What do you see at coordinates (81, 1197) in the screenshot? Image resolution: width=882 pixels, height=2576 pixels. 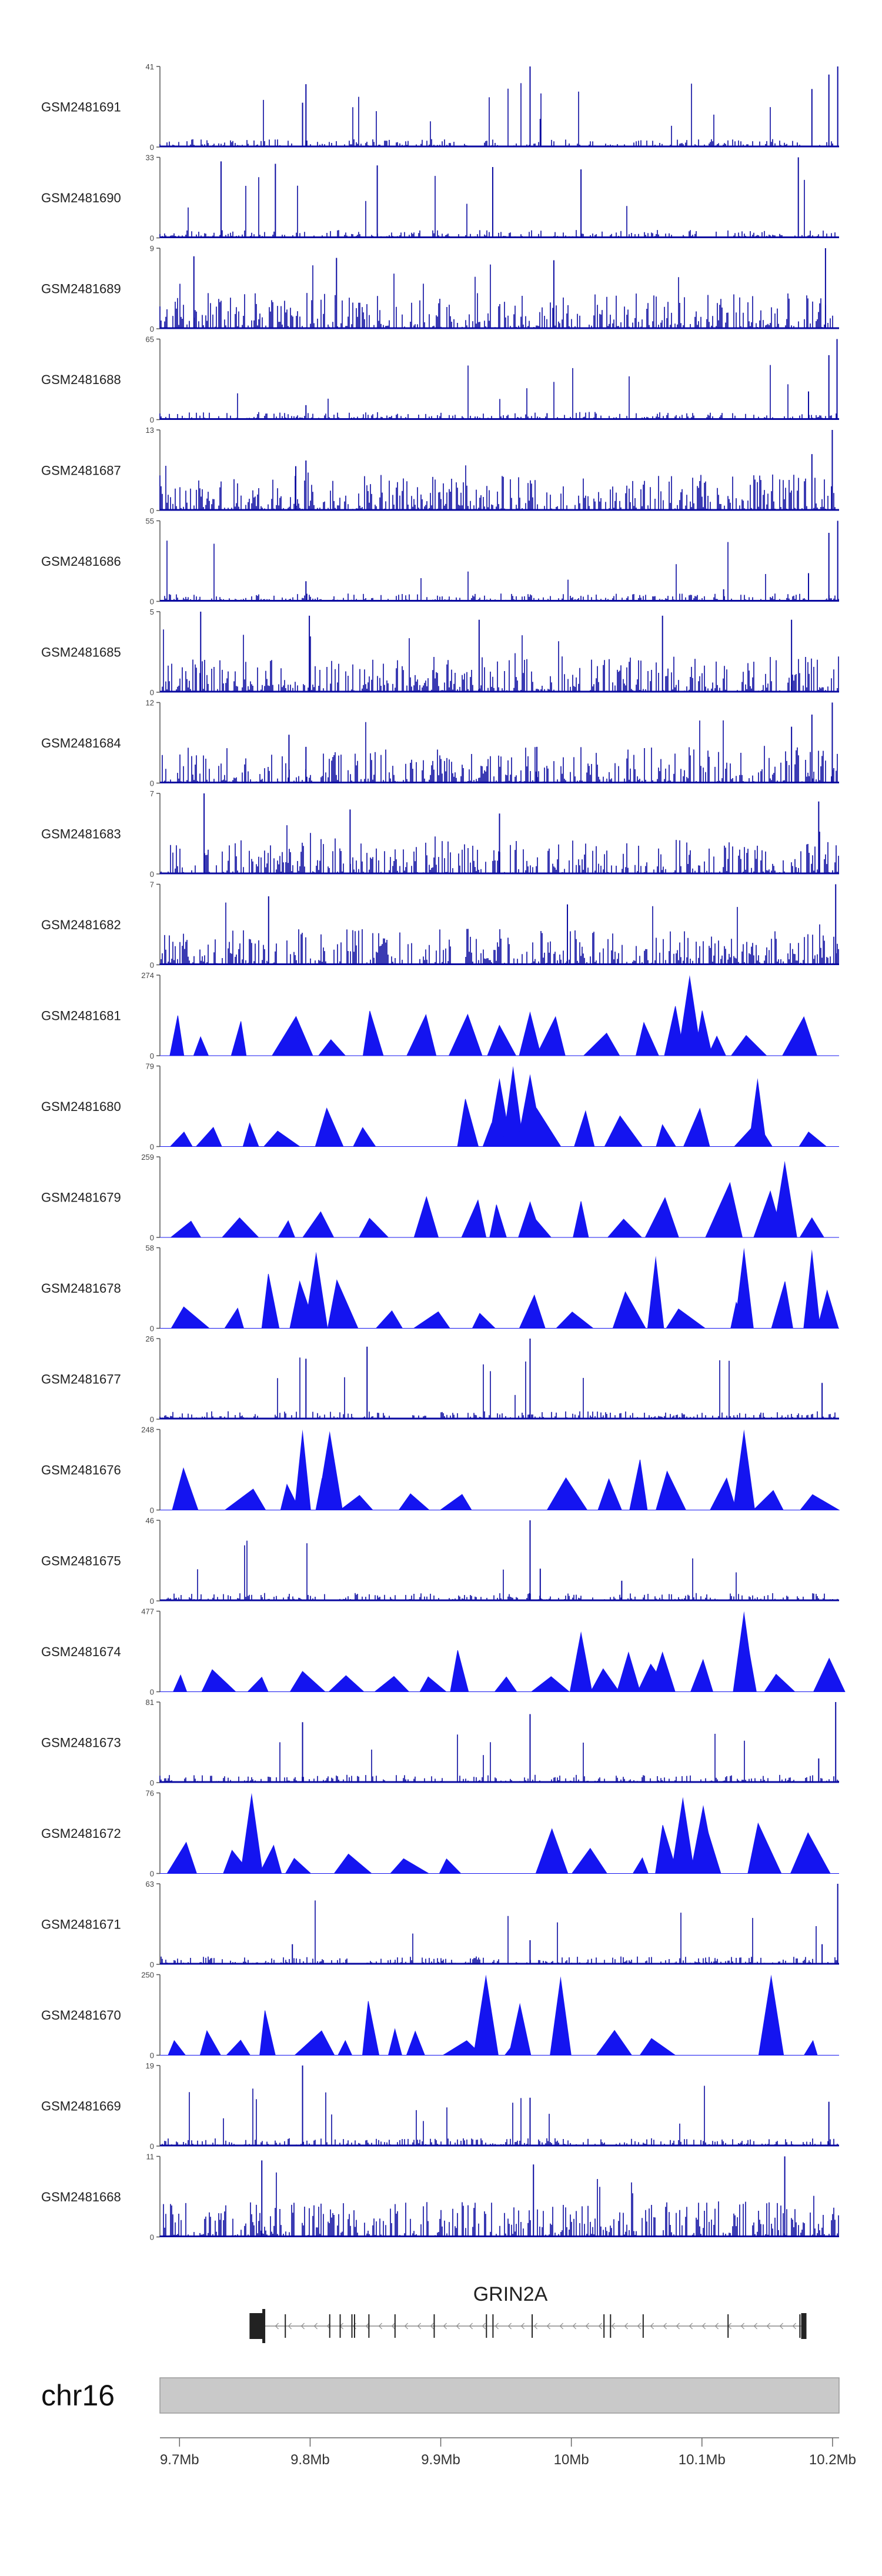 I see `track-label: GSM2481679` at bounding box center [81, 1197].